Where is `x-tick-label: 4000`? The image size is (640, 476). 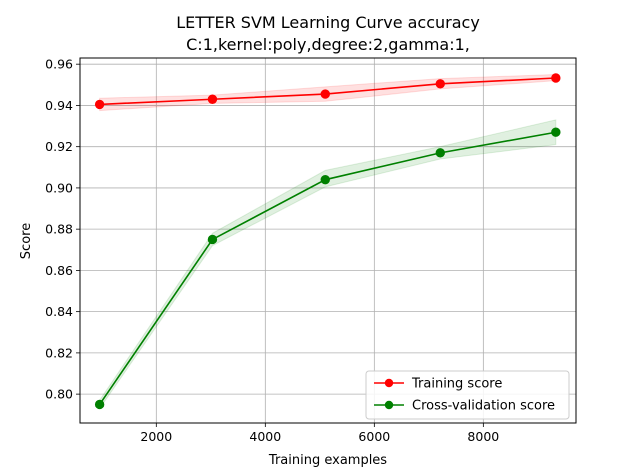
x-tick-label: 4000 is located at coordinates (265, 436).